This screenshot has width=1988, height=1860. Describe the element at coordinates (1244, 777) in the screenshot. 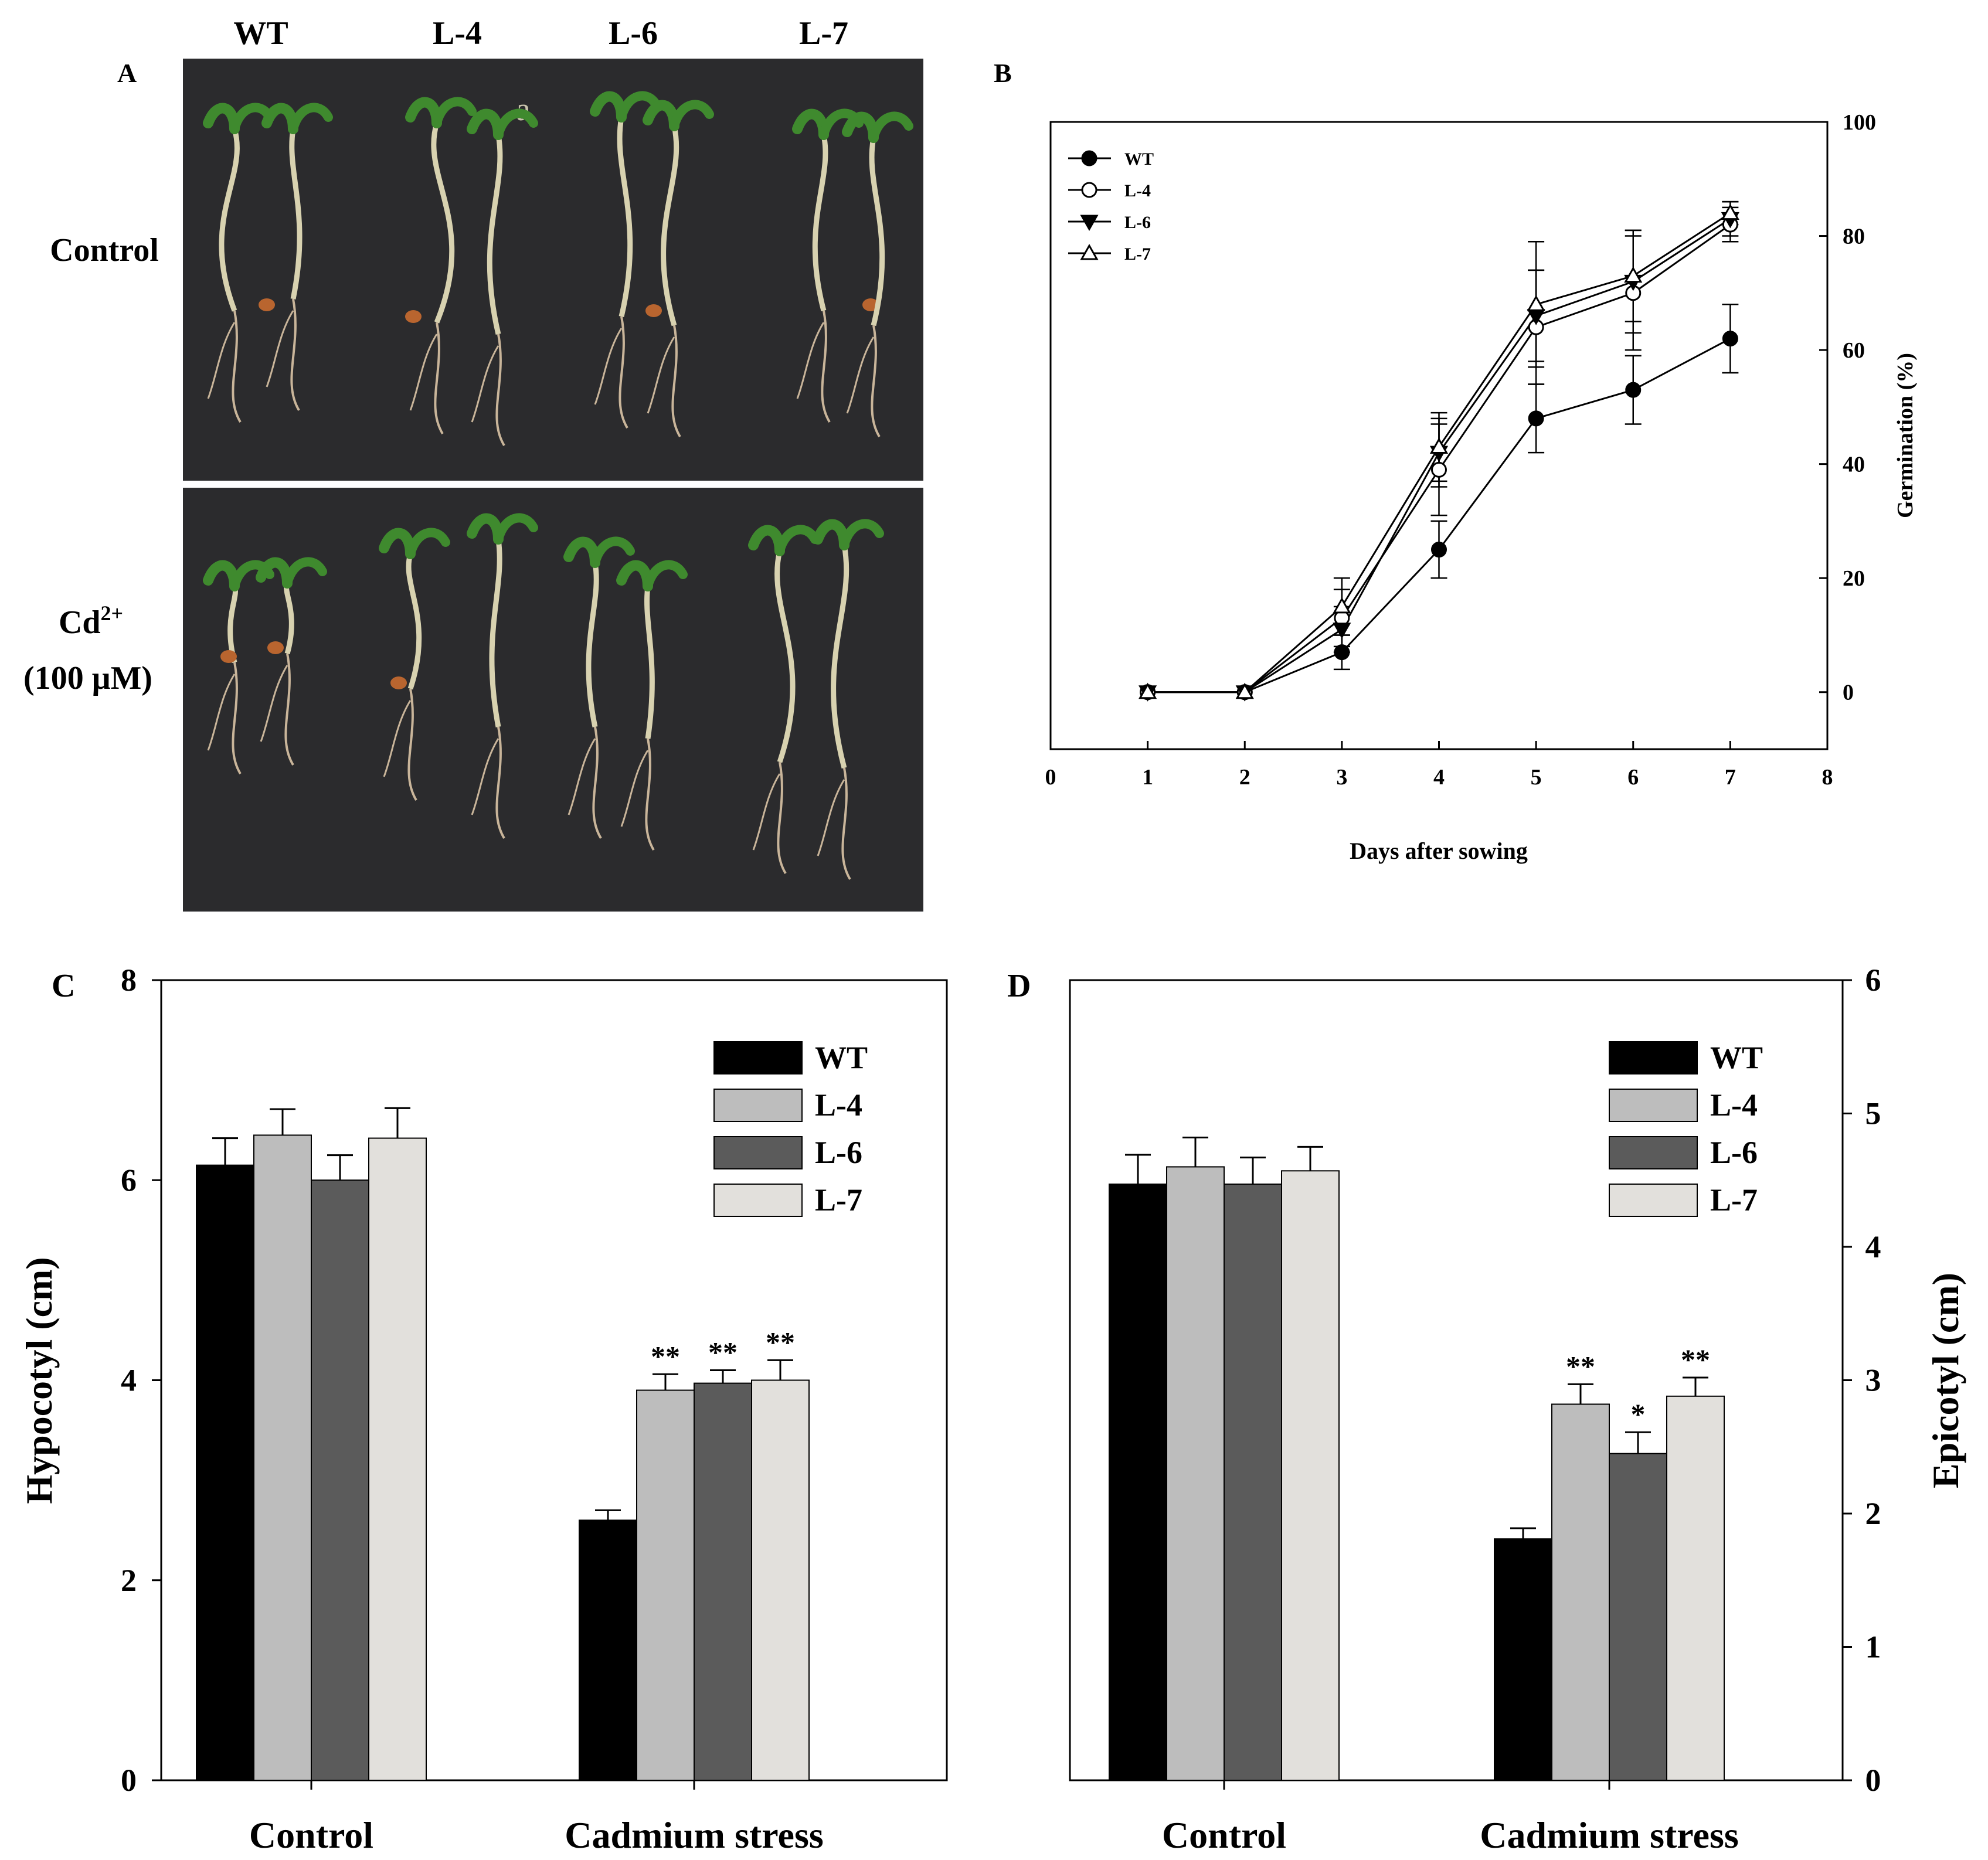

I see `x-tick-label: 2` at that location.